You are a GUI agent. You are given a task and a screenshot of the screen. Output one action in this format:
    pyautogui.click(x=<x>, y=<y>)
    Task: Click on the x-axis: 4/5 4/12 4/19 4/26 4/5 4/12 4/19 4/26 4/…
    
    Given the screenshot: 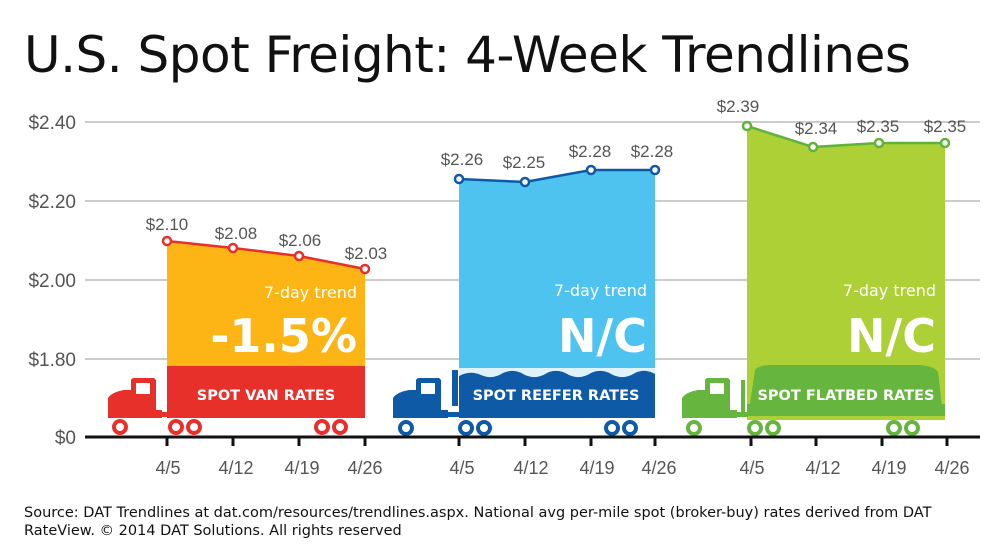 What is the action you would take?
    pyautogui.click(x=532, y=456)
    